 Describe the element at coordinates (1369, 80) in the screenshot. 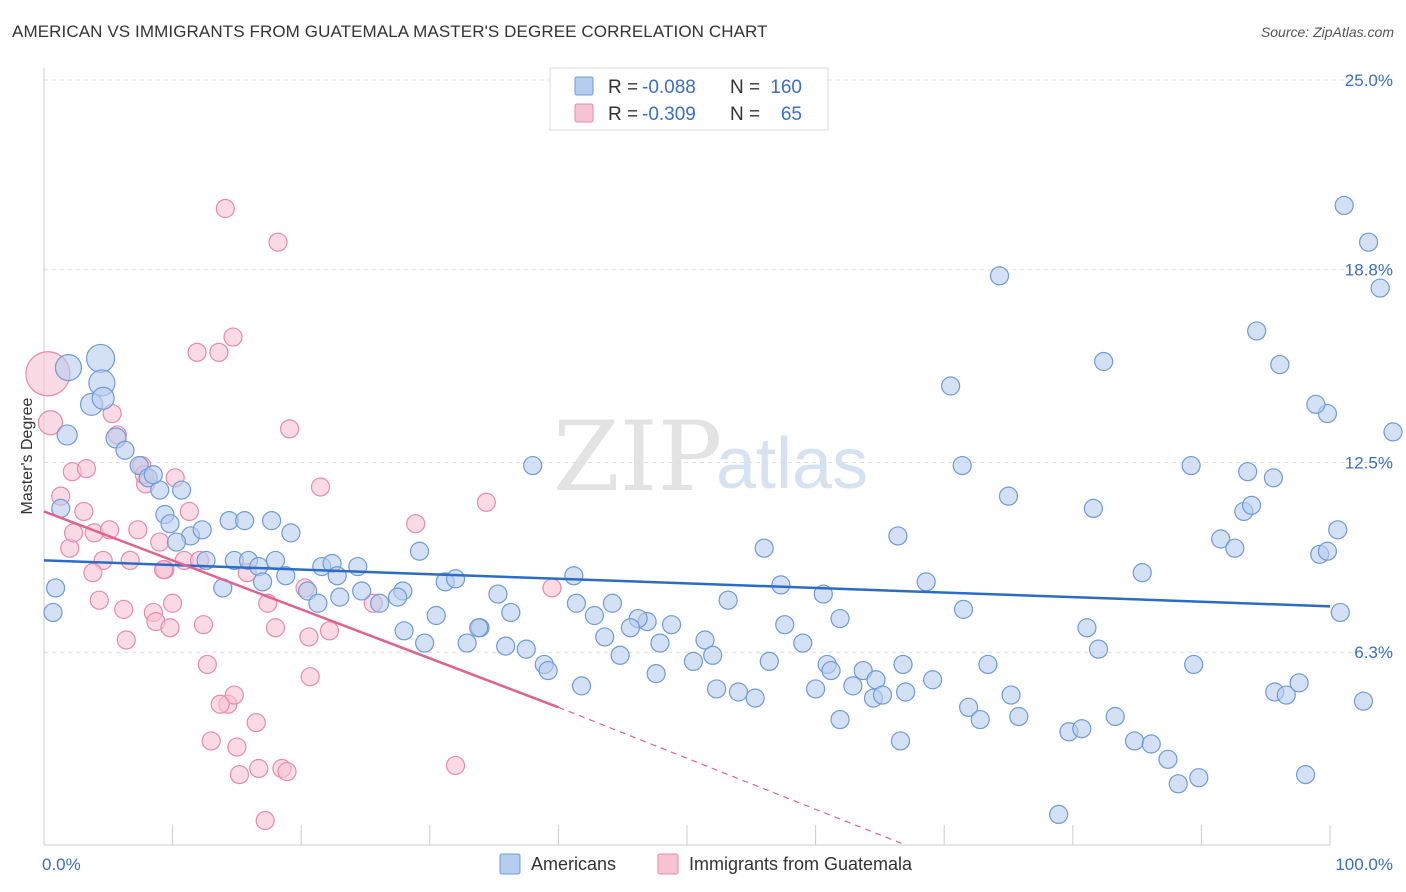

I see `y-tick-label: 25.0%` at that location.